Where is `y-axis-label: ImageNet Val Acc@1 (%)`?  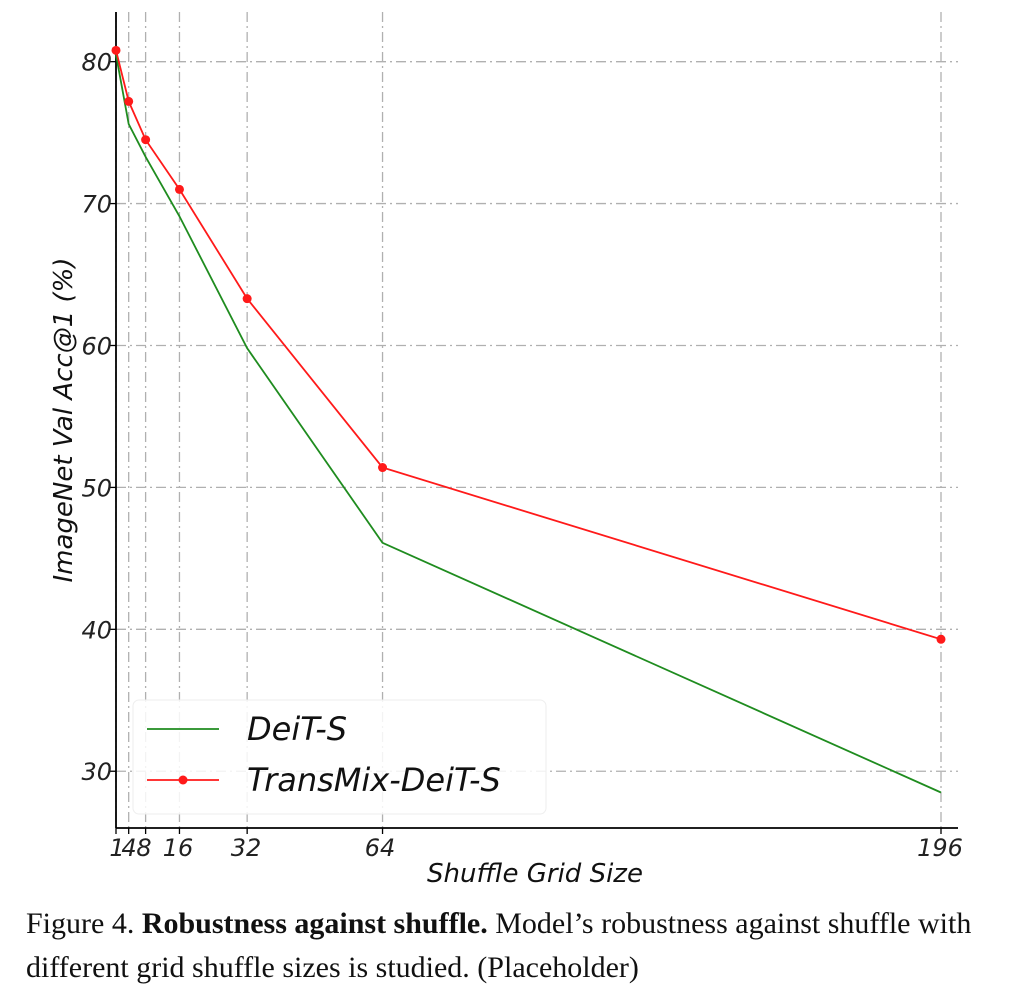 y-axis-label: ImageNet Val Acc@1 (%) is located at coordinates (64, 419).